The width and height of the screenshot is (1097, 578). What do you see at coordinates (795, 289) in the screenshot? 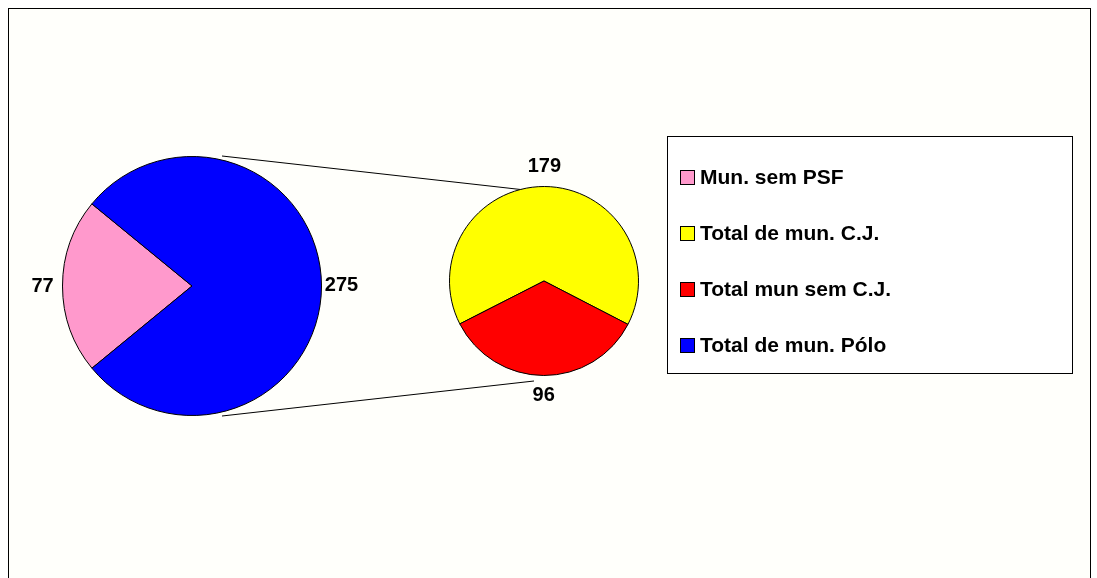
I see `legend-label: Total mun sem C.J.` at bounding box center [795, 289].